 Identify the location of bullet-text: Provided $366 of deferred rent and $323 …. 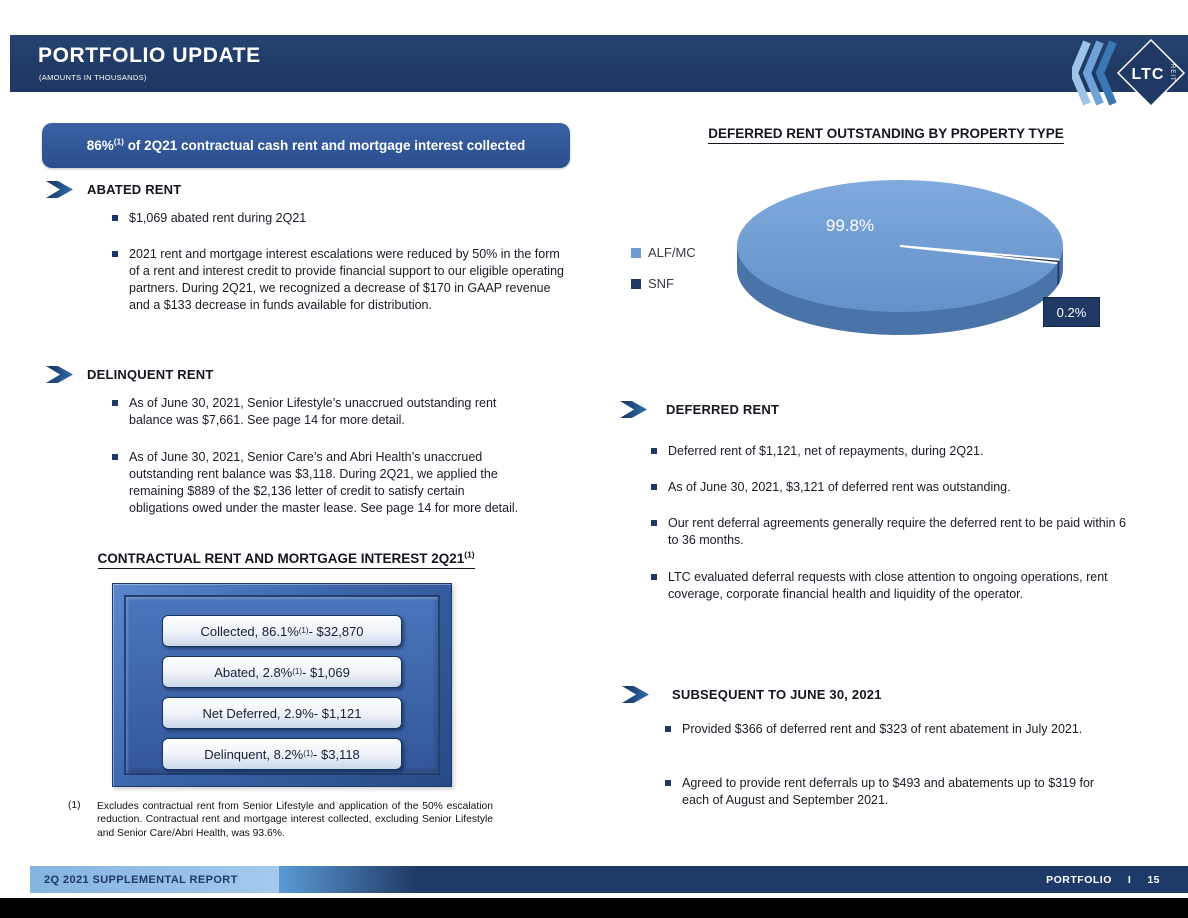
(882, 729).